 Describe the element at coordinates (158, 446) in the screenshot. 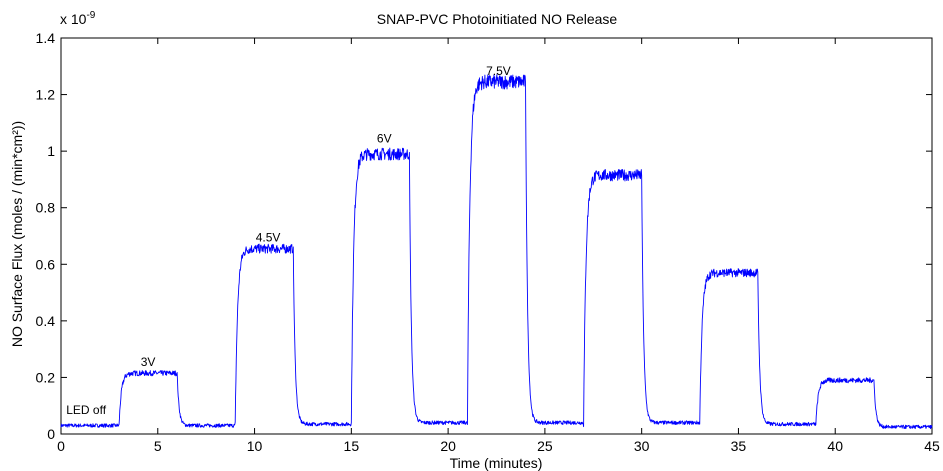

I see `x-tick-label: 5` at that location.